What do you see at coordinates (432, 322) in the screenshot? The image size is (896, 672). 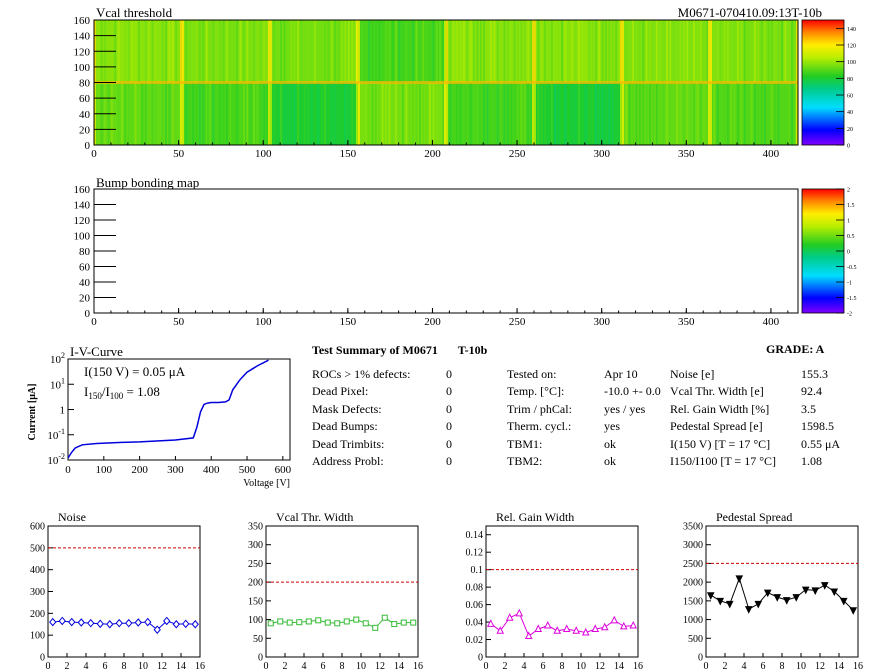 I see `x-tick-label: 200` at bounding box center [432, 322].